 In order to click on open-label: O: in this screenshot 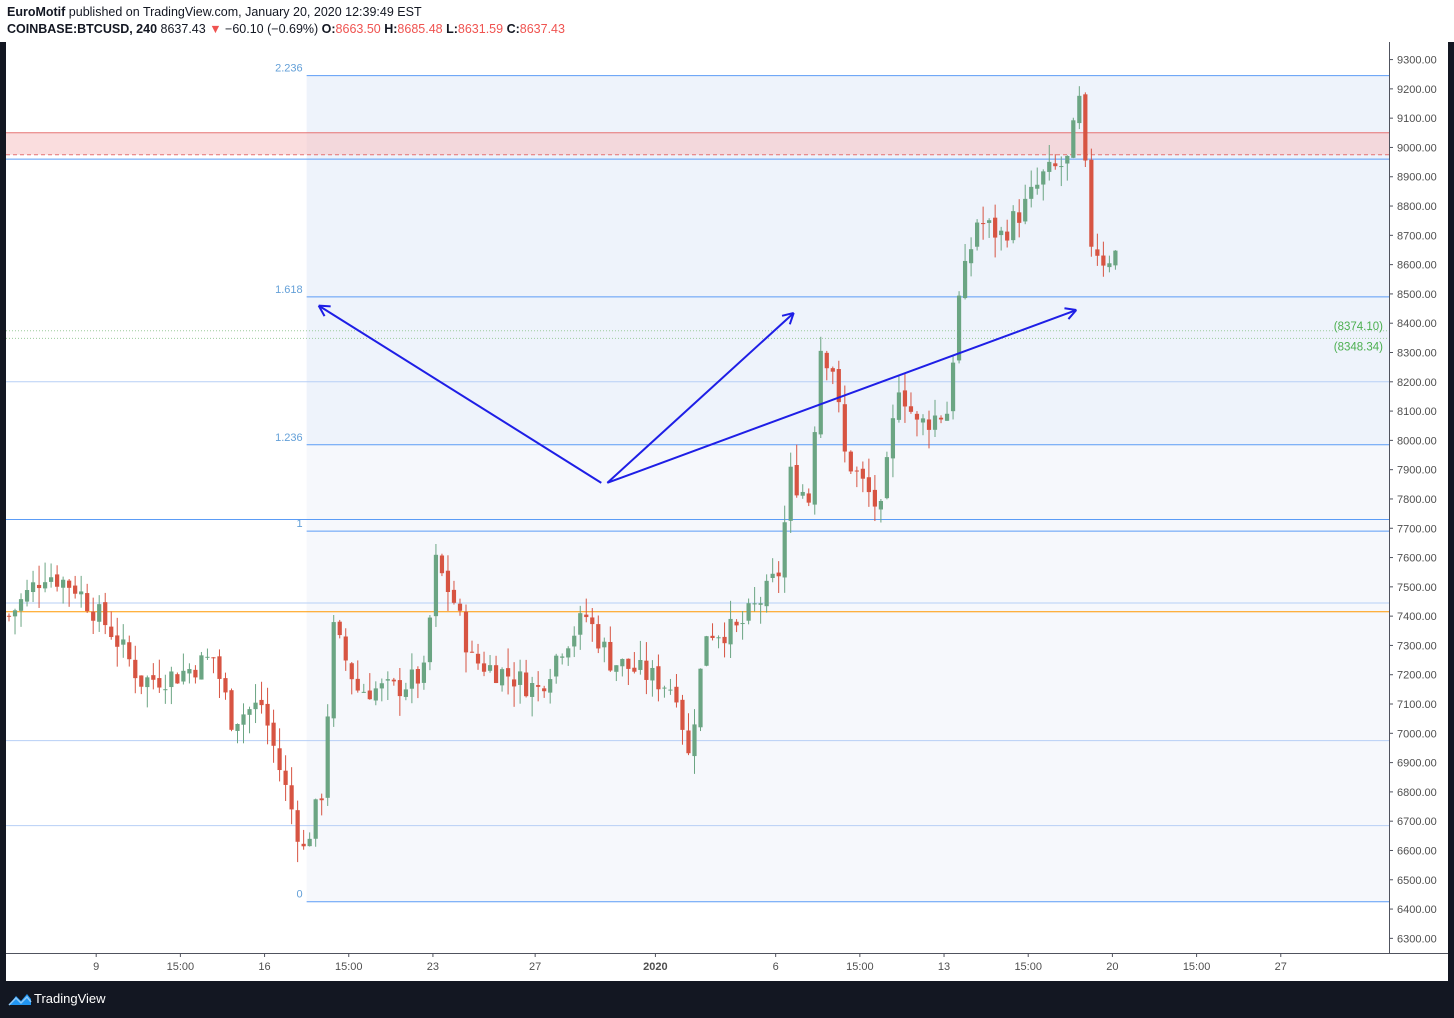, I will do `click(328, 29)`.